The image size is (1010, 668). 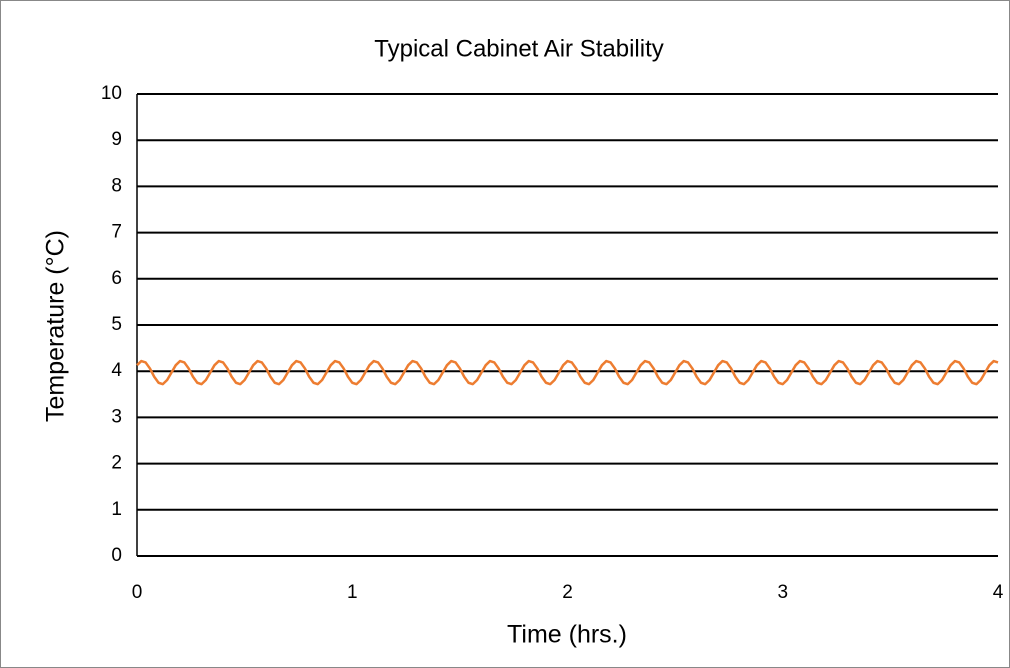 I want to click on x-tick-label: 4, so click(x=998, y=592).